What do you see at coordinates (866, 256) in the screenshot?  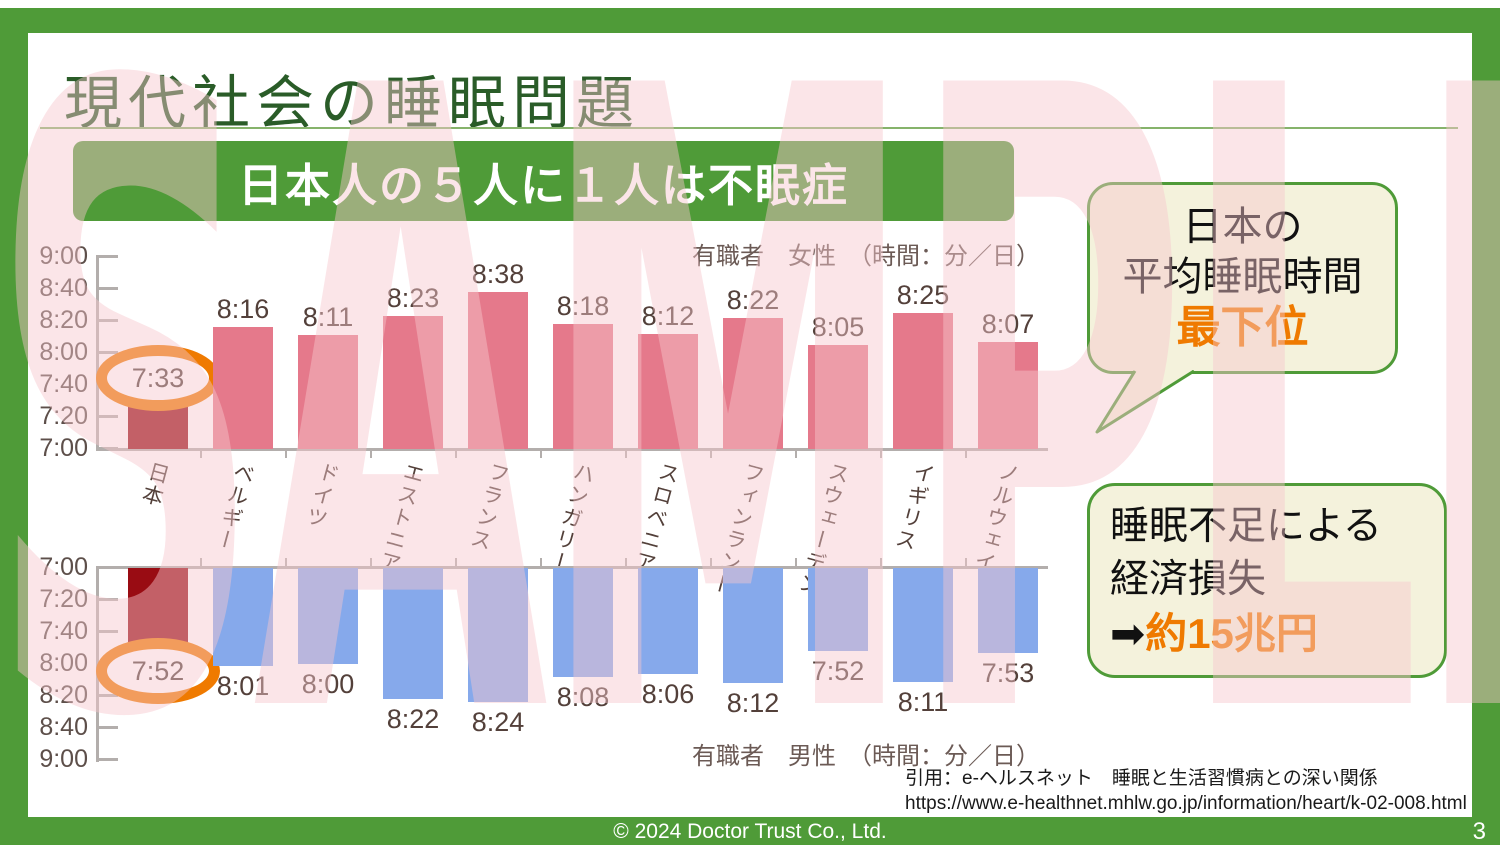 I see `chart-women-legend: 有職者 女性 （時間：分／日）` at bounding box center [866, 256].